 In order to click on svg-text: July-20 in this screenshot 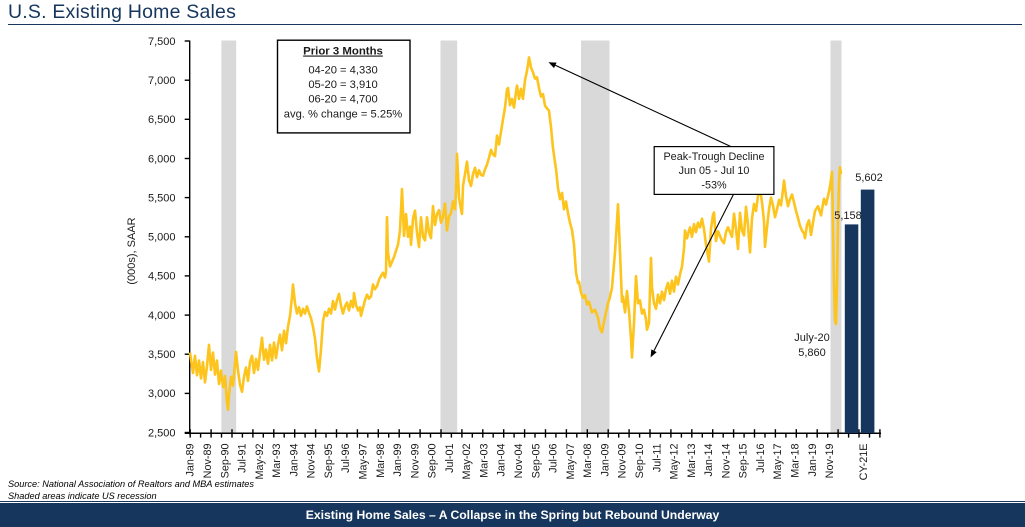, I will do `click(811, 338)`.